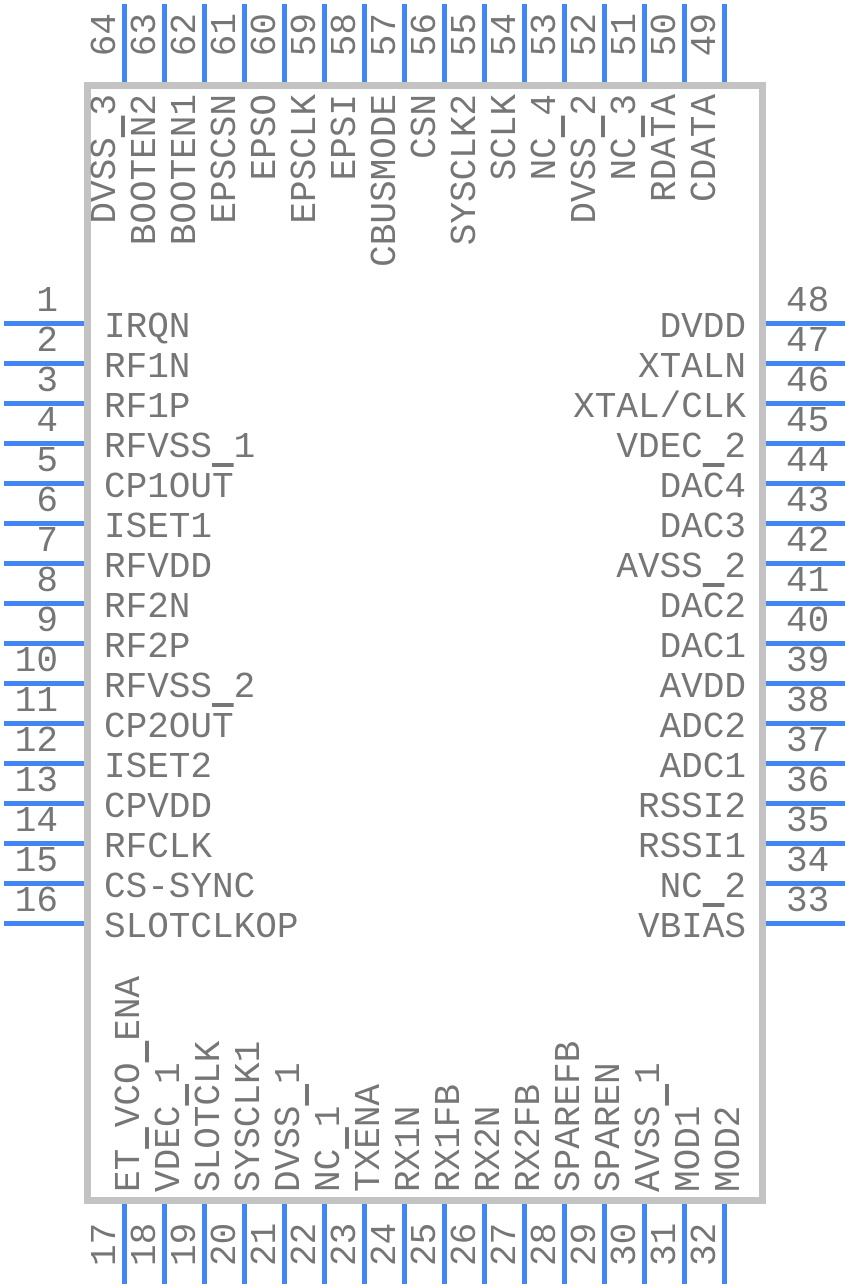  Describe the element at coordinates (808, 821) in the screenshot. I see `pin-35-number: 35` at that location.